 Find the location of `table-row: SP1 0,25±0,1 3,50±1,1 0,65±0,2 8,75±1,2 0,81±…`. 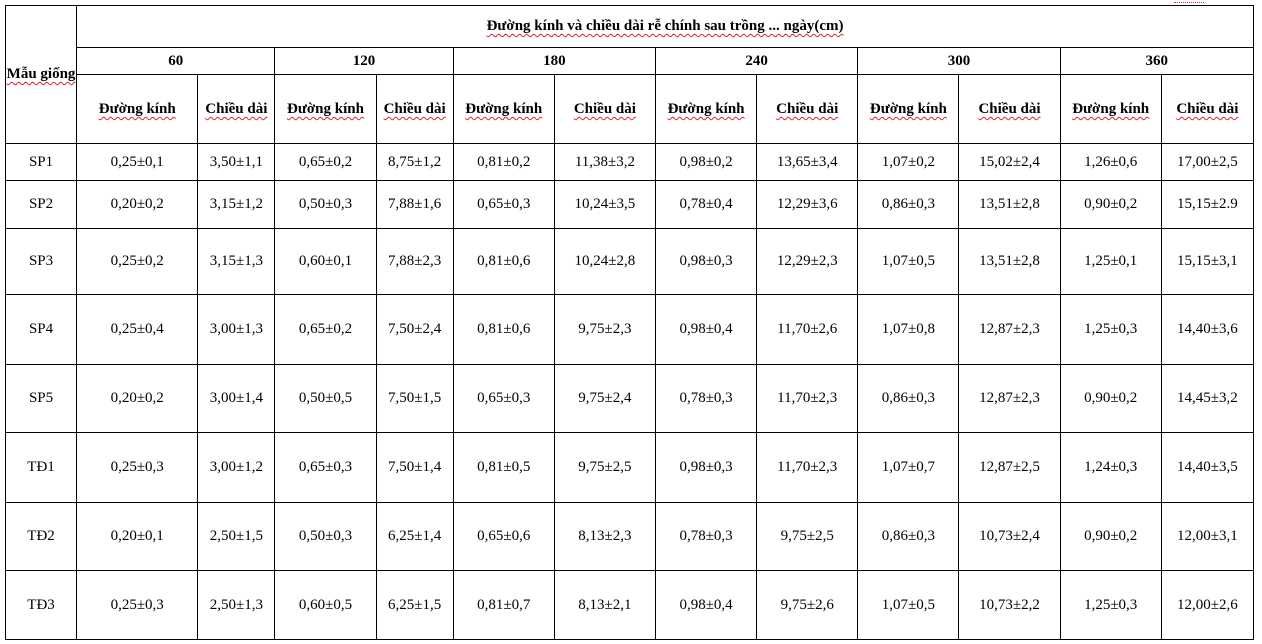

table-row: SP1 0,25±0,1 3,50±1,1 0,65±0,2 8,75±1,2 0,81±… is located at coordinates (629, 162).